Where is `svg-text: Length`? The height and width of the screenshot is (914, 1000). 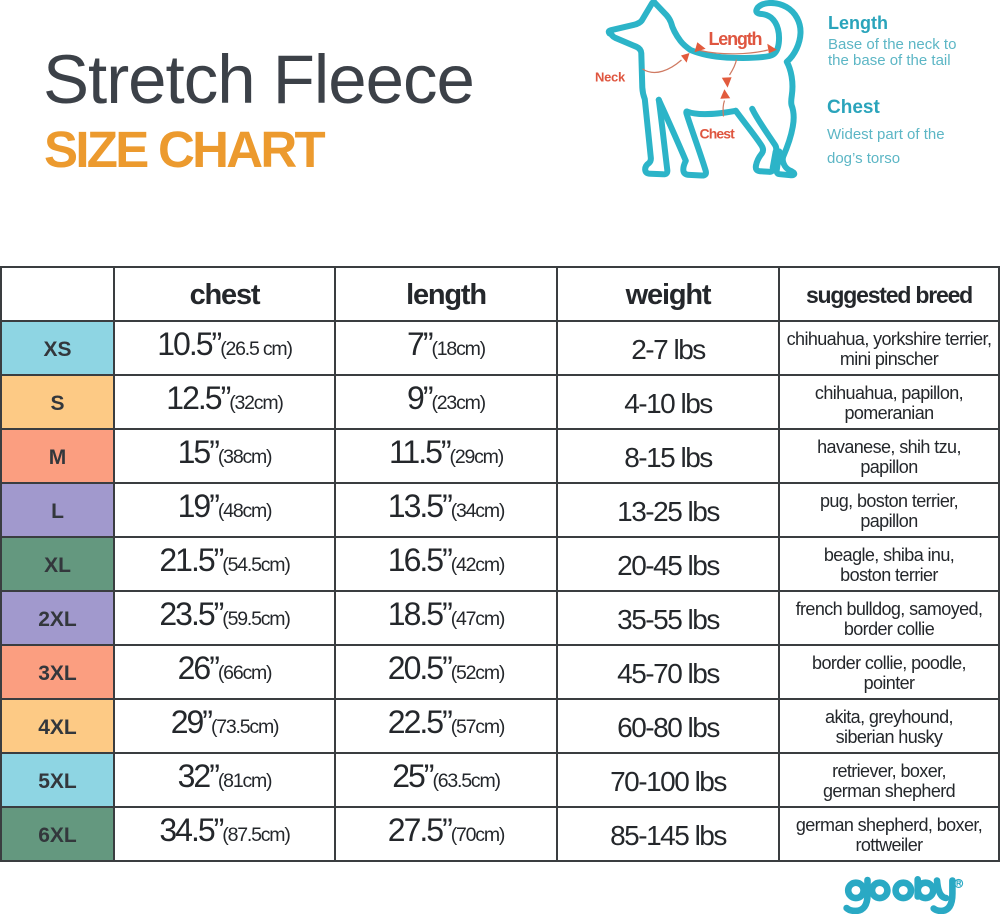
svg-text: Length is located at coordinates (735, 39).